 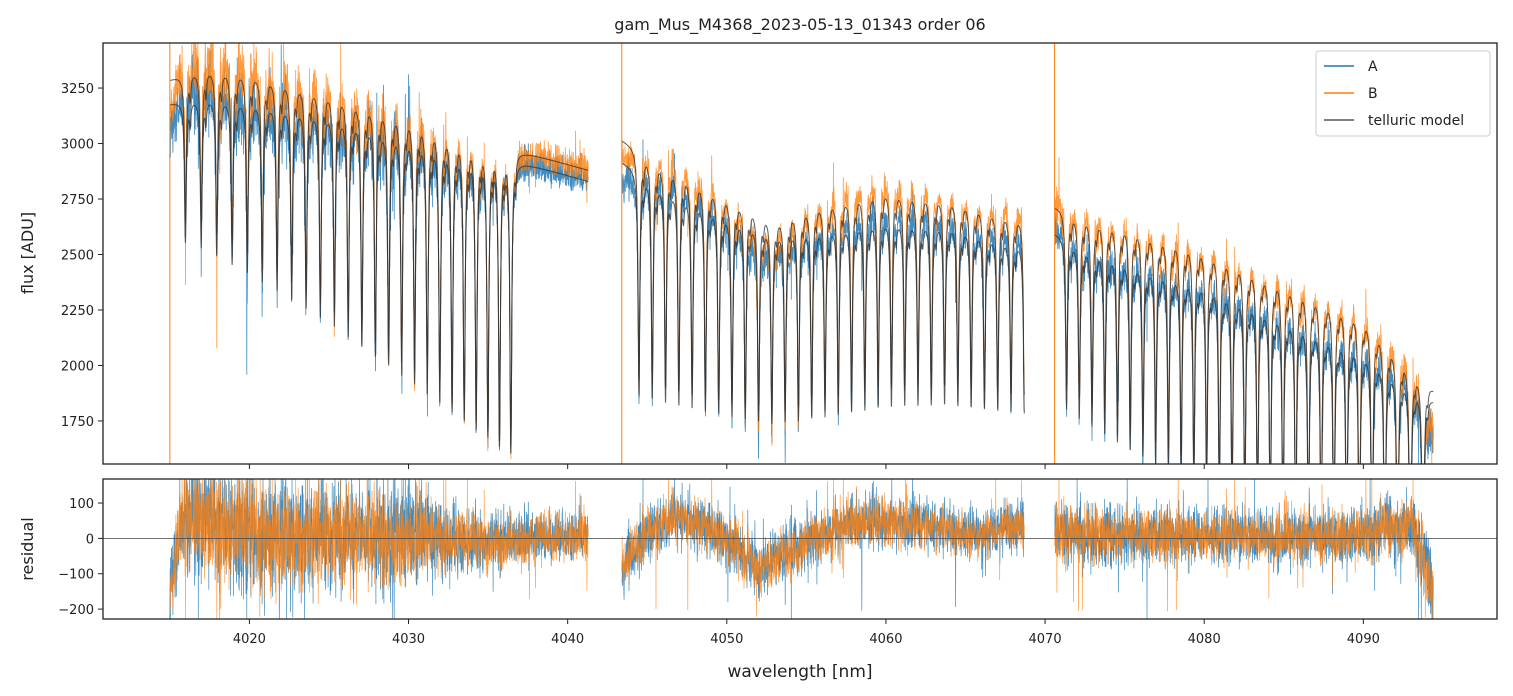 I want to click on flux-y-tick-label: 3000, so click(x=77, y=145).